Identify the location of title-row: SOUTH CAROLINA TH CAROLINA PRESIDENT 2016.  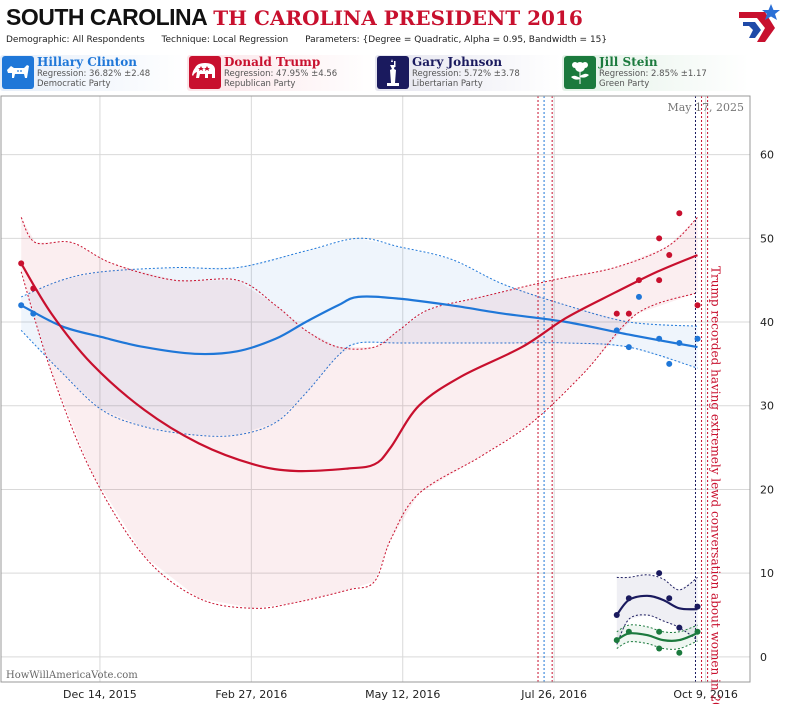
(294, 19).